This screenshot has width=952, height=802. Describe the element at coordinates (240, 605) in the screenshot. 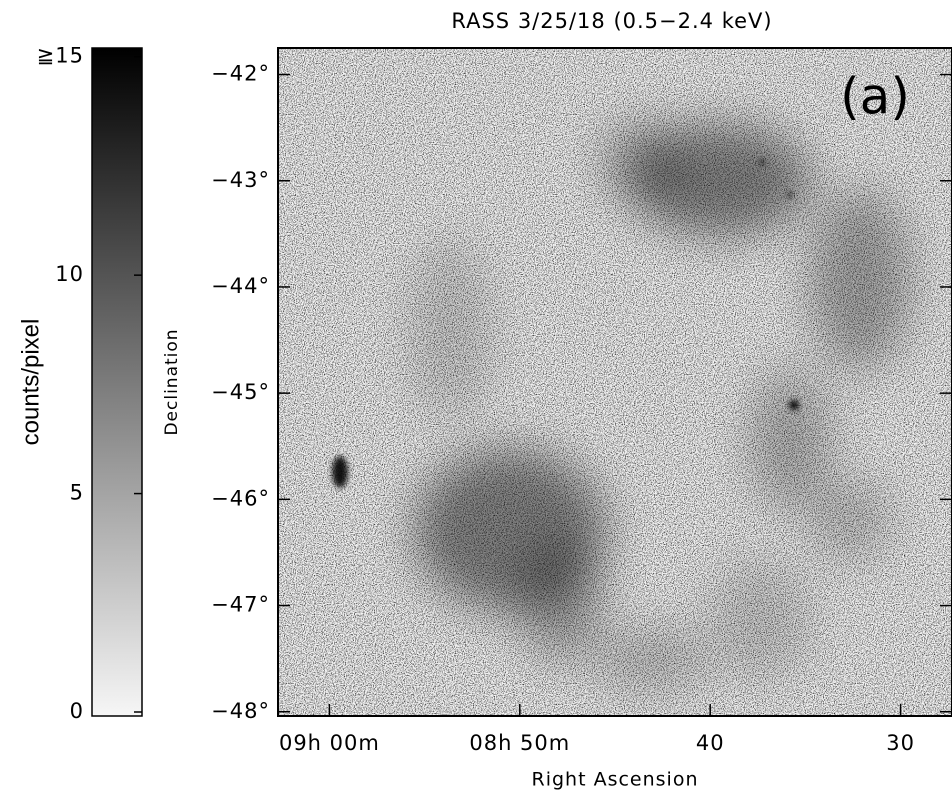

I see `y-tick-label: −47°` at that location.